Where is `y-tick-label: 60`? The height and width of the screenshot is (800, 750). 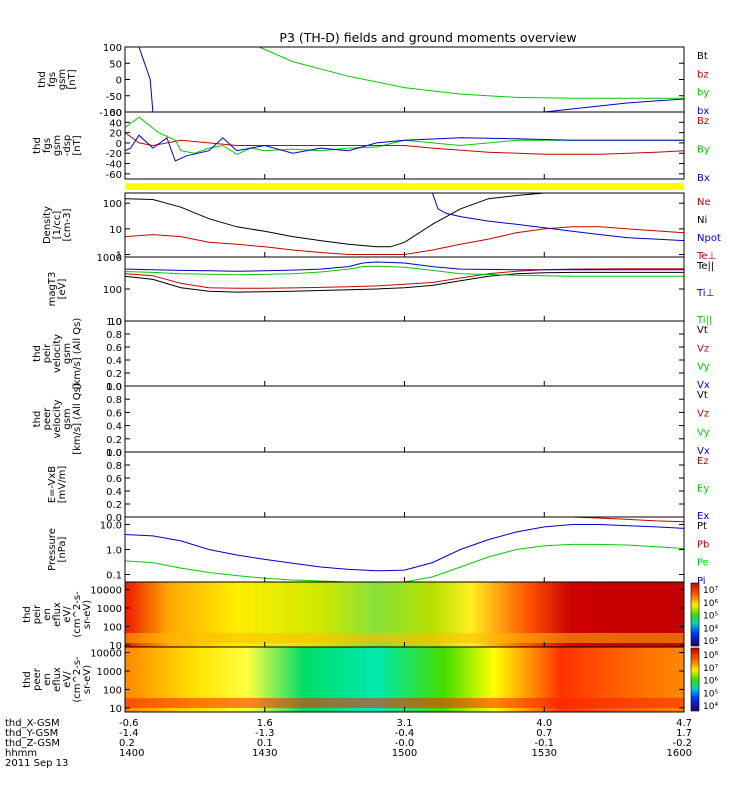 y-tick-label: 60 is located at coordinates (115, 113).